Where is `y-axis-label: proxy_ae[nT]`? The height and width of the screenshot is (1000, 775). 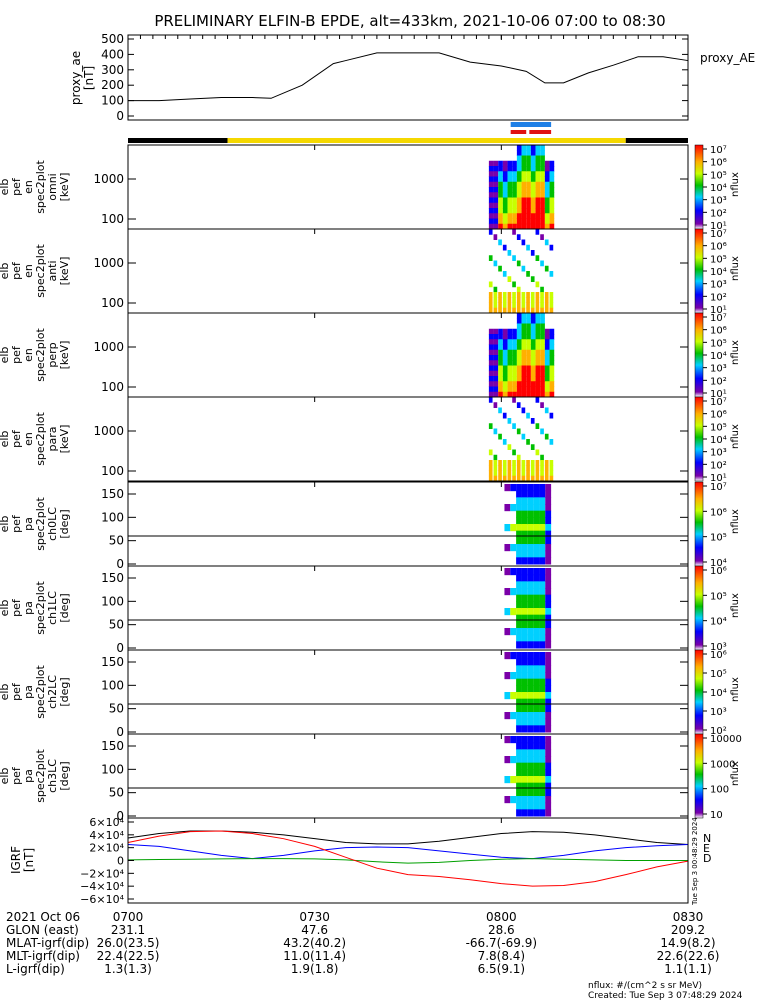 y-axis-label: proxy_ae[nT] is located at coordinates (82, 78).